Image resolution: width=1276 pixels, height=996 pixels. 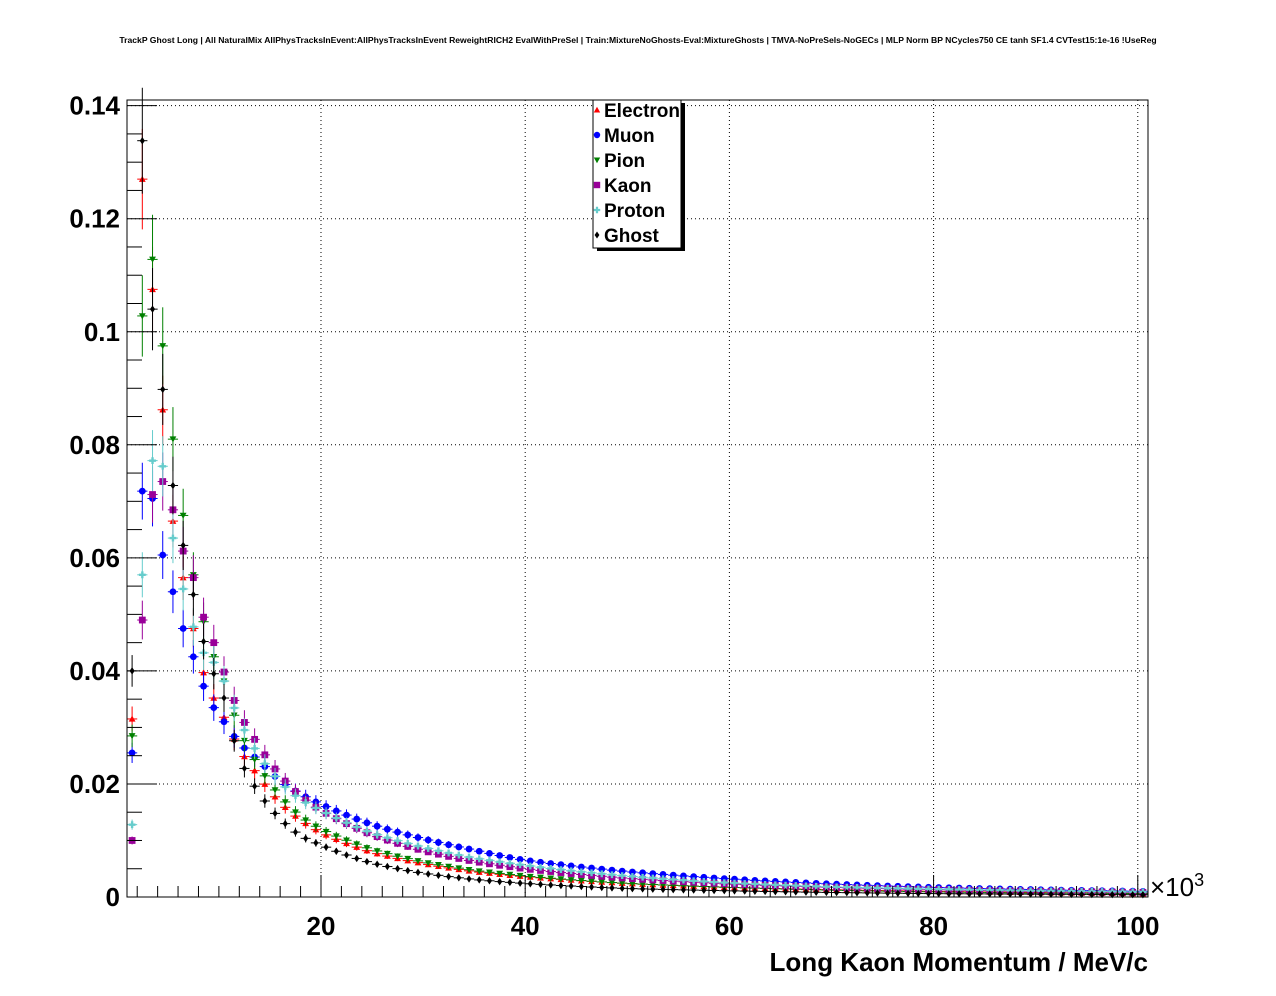 I want to click on legend-box, so click(x=637, y=174).